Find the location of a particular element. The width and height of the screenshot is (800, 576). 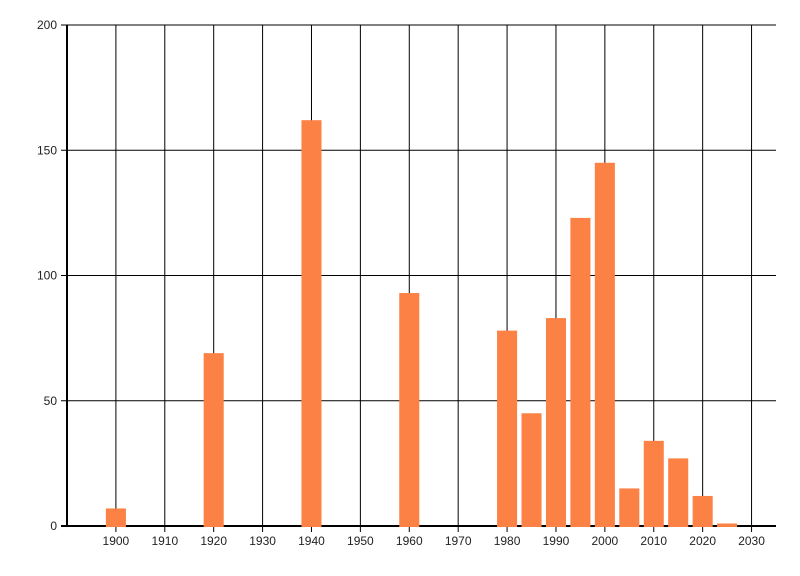

y-axis-tick-labels: 0 50 100 150 200 is located at coordinates (47, 275).